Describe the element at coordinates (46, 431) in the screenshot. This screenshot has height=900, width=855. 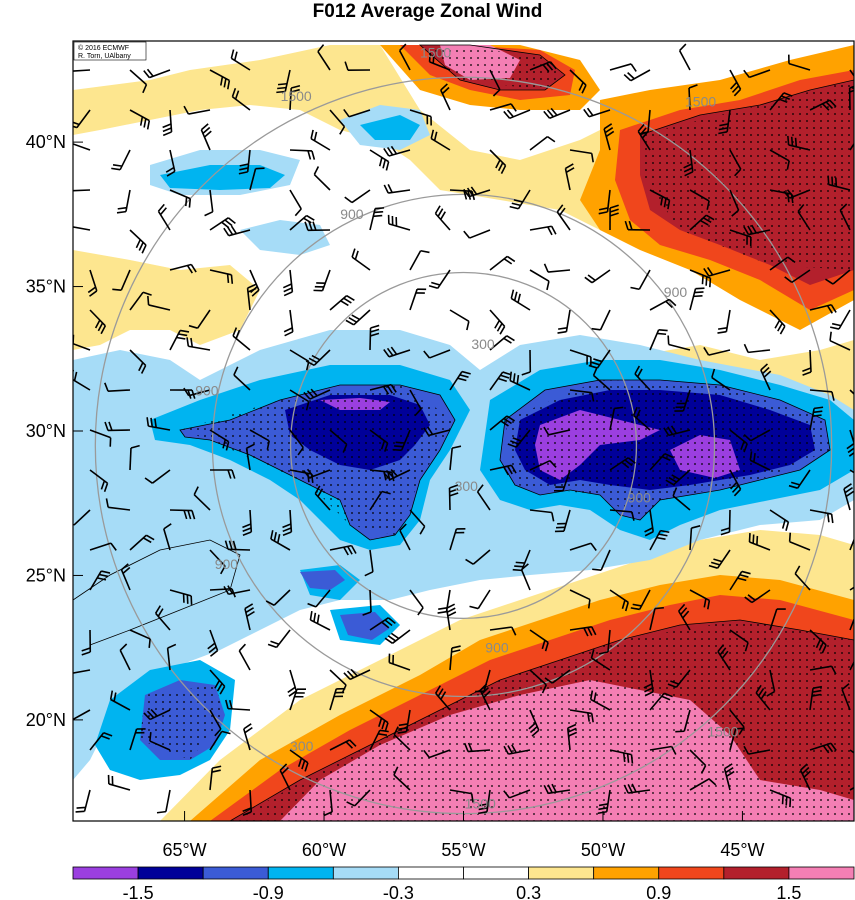
I see `lat-tick-label: 30°N` at that location.